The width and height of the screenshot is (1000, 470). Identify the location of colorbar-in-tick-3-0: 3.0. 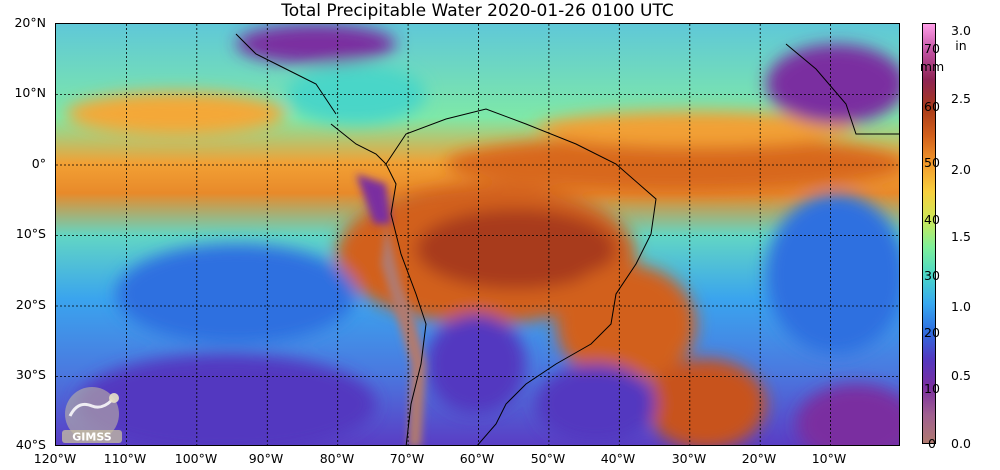
(961, 30).